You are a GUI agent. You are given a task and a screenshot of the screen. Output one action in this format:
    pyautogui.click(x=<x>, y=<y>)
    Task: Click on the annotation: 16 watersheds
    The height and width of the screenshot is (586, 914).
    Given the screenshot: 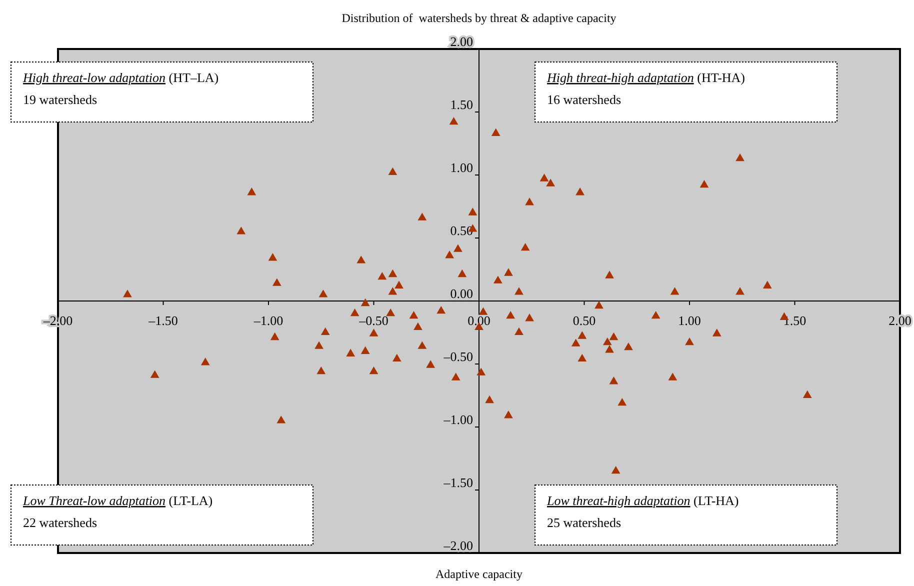 What is the action you would take?
    pyautogui.click(x=584, y=99)
    